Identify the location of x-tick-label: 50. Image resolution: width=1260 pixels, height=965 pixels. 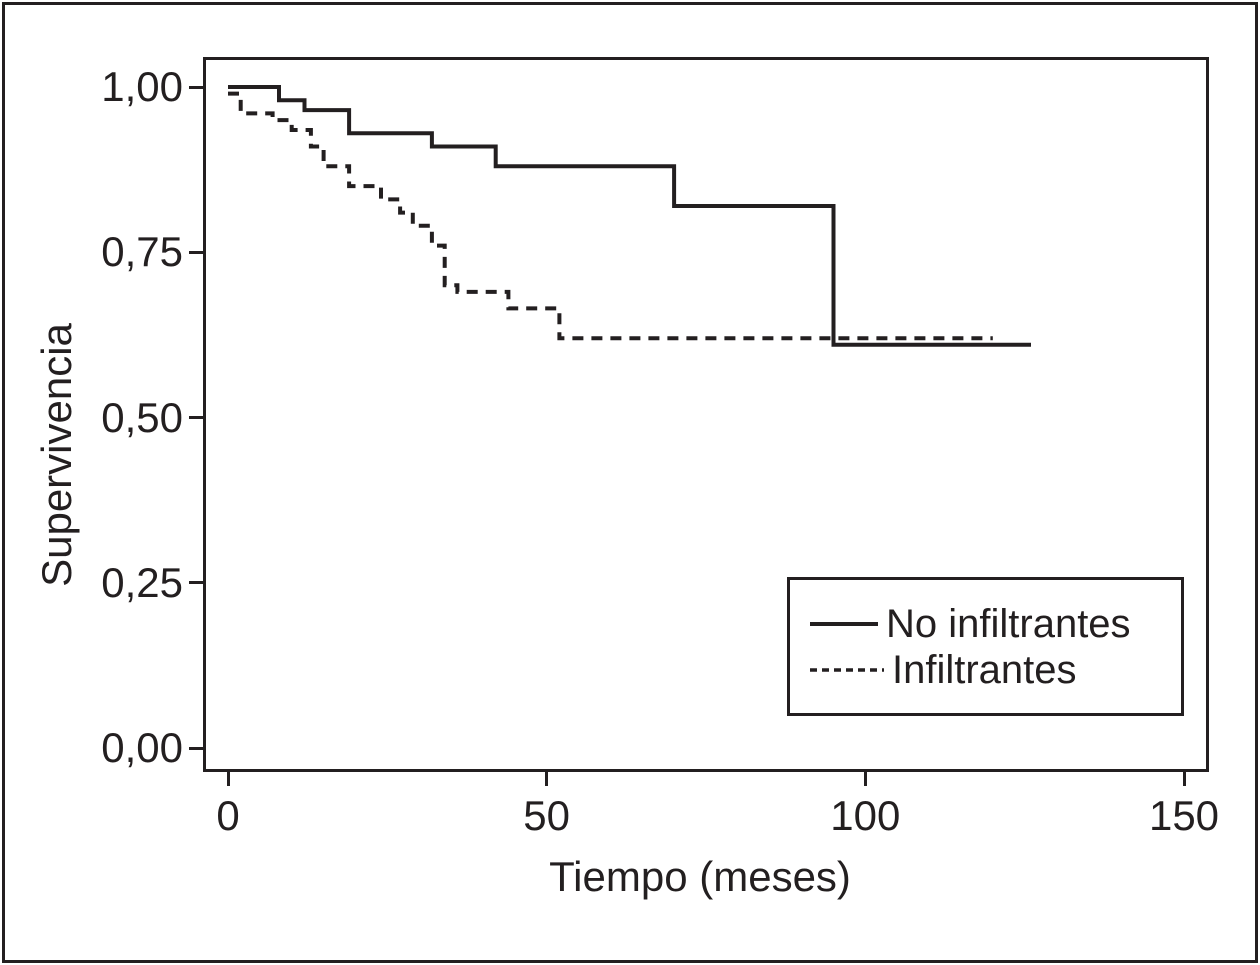
(547, 815).